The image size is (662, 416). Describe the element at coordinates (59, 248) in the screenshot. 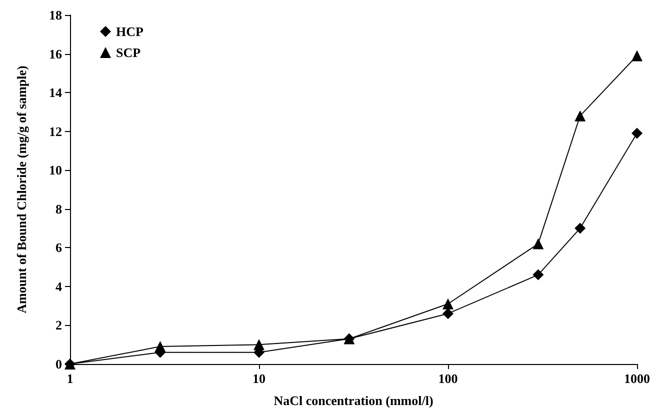

I see `y-tick-label: 6` at that location.